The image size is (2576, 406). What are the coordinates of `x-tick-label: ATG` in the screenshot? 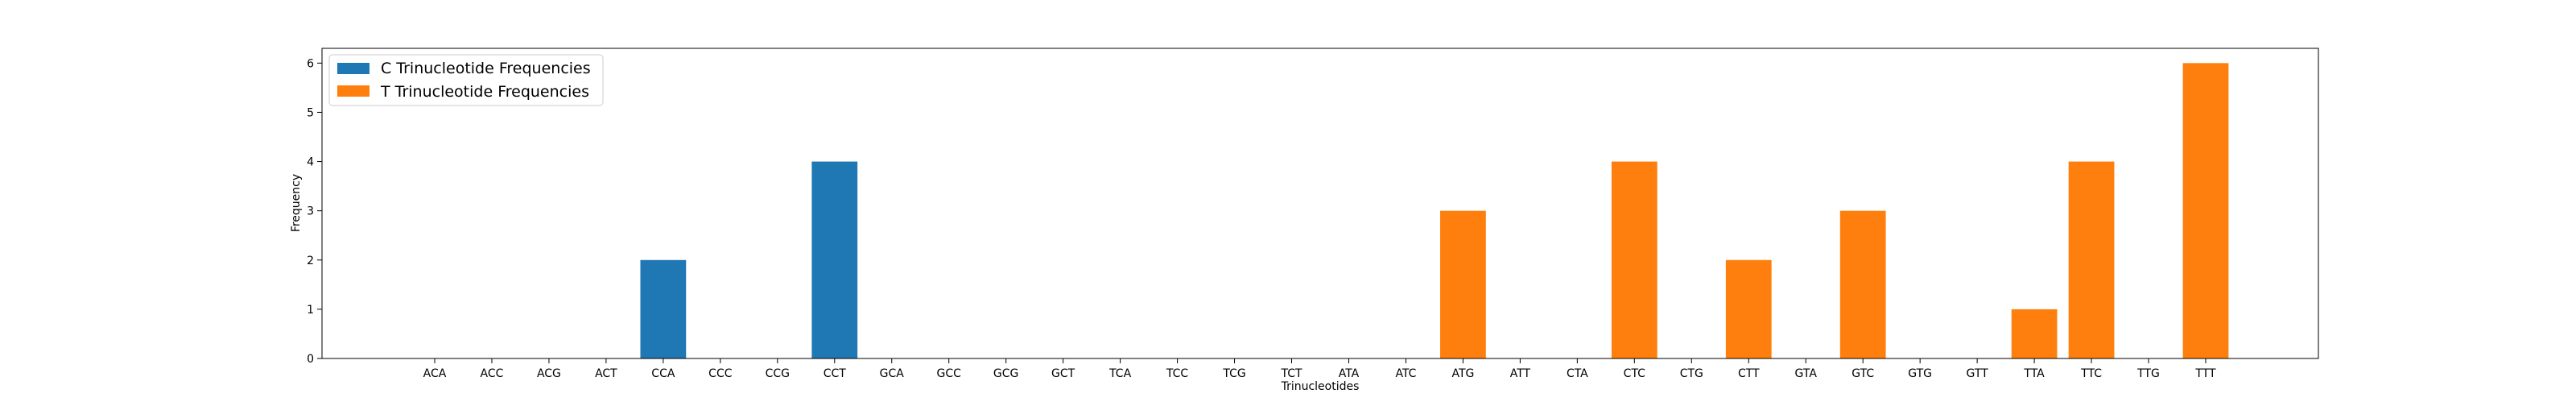 It's located at (1462, 374).